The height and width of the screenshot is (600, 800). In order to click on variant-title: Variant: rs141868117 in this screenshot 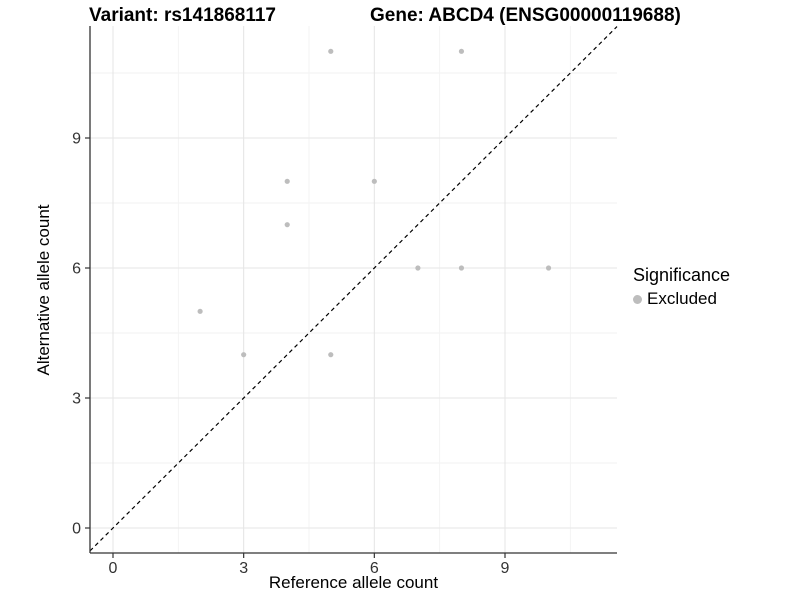, I will do `click(182, 15)`.